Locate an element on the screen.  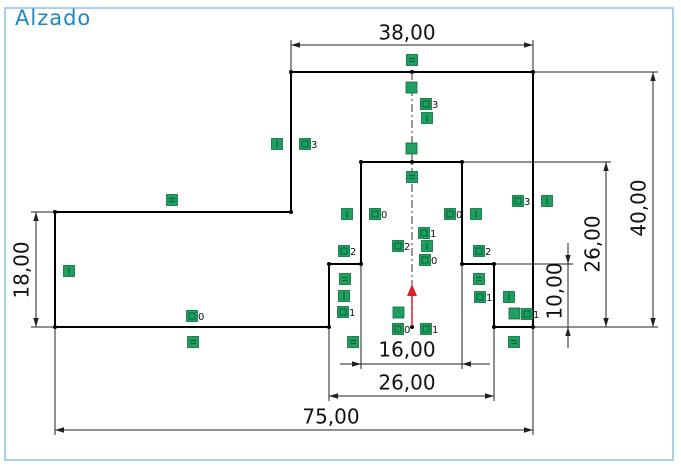
dimension-value: 10,00 is located at coordinates (555, 290).